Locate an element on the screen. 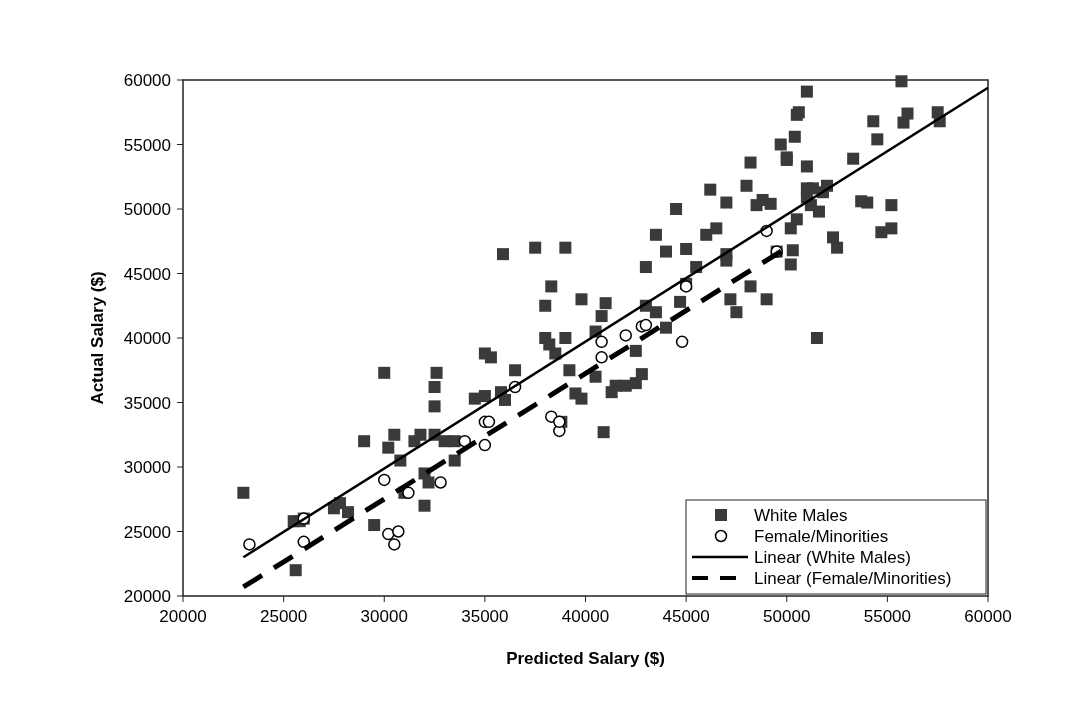 Image resolution: width=1070 pixels, height=727 pixels. y-tick-label: 55000 is located at coordinates (147, 145).